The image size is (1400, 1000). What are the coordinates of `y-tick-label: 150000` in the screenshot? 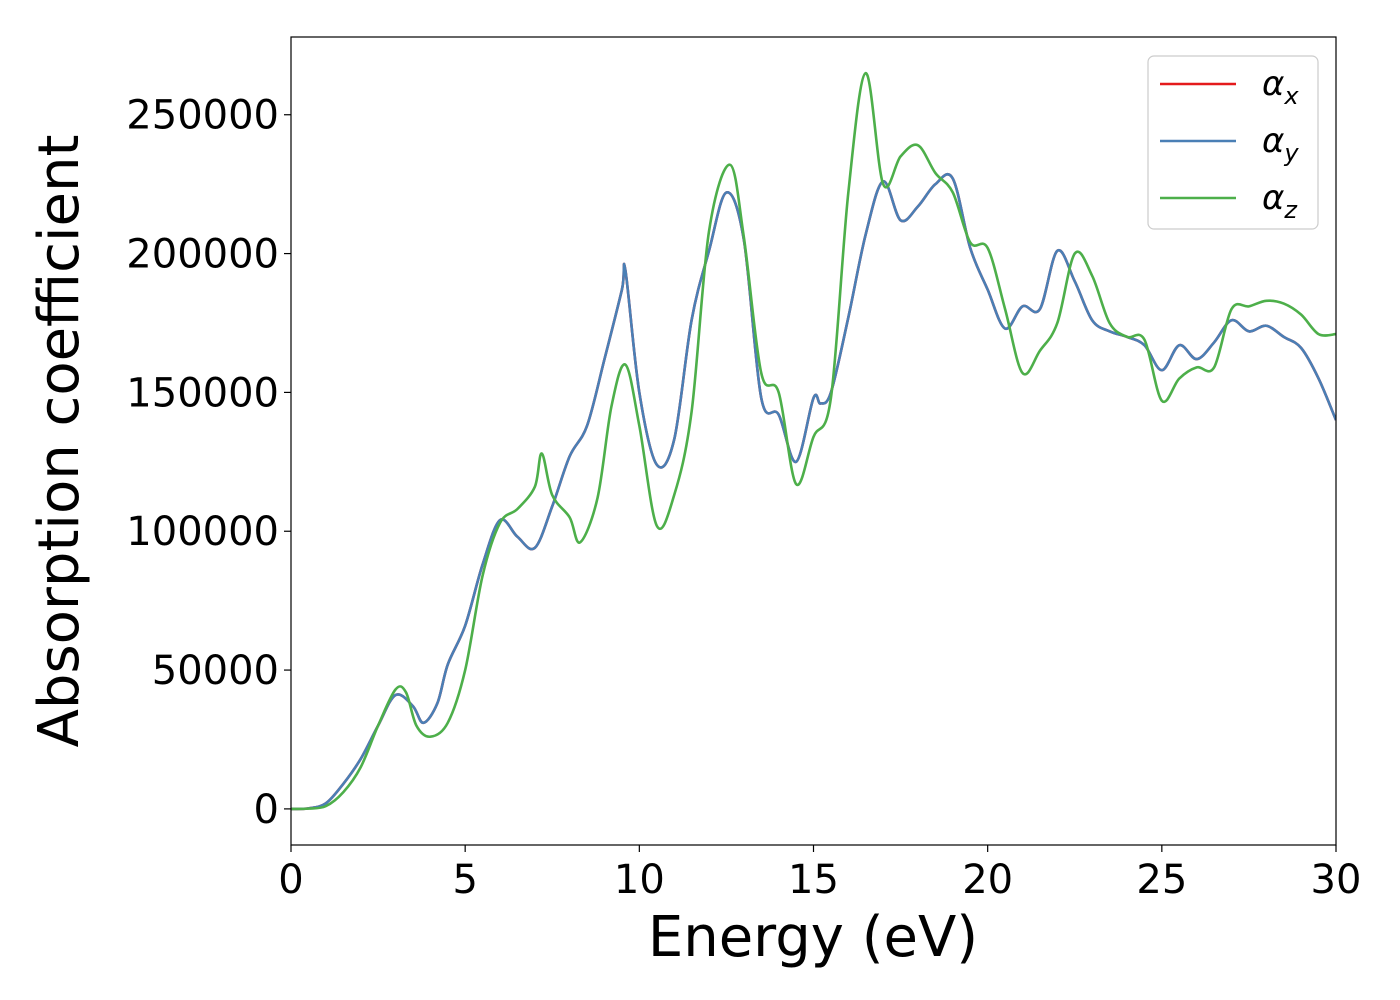 It's located at (202, 393).